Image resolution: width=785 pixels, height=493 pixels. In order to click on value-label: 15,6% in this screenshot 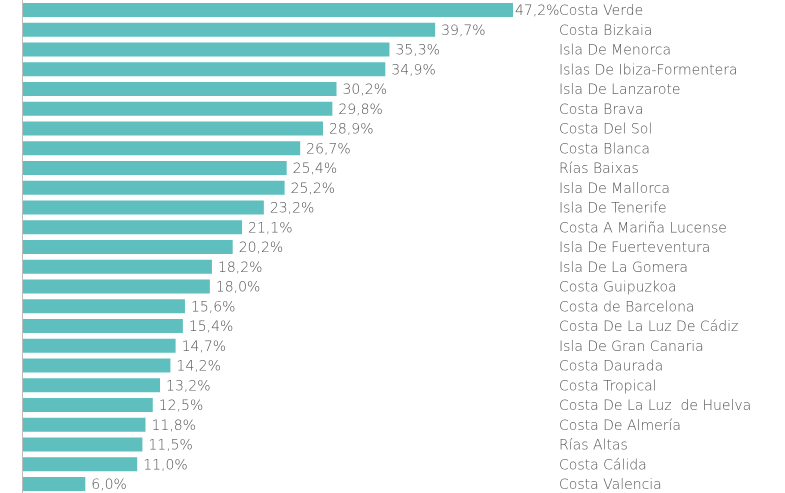, I will do `click(213, 307)`.